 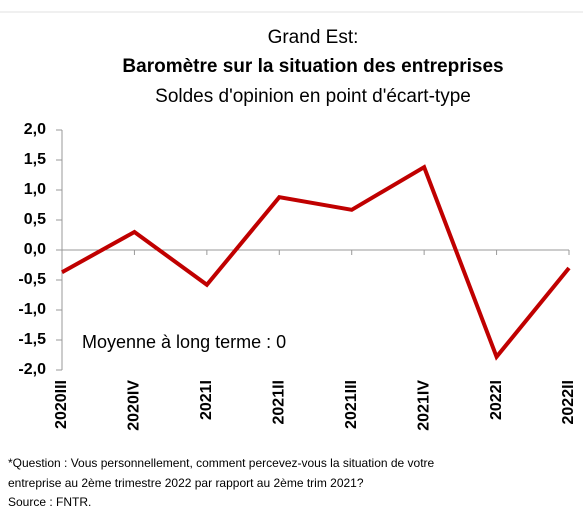 I want to click on x-tick-label: 2020III, so click(x=61, y=404).